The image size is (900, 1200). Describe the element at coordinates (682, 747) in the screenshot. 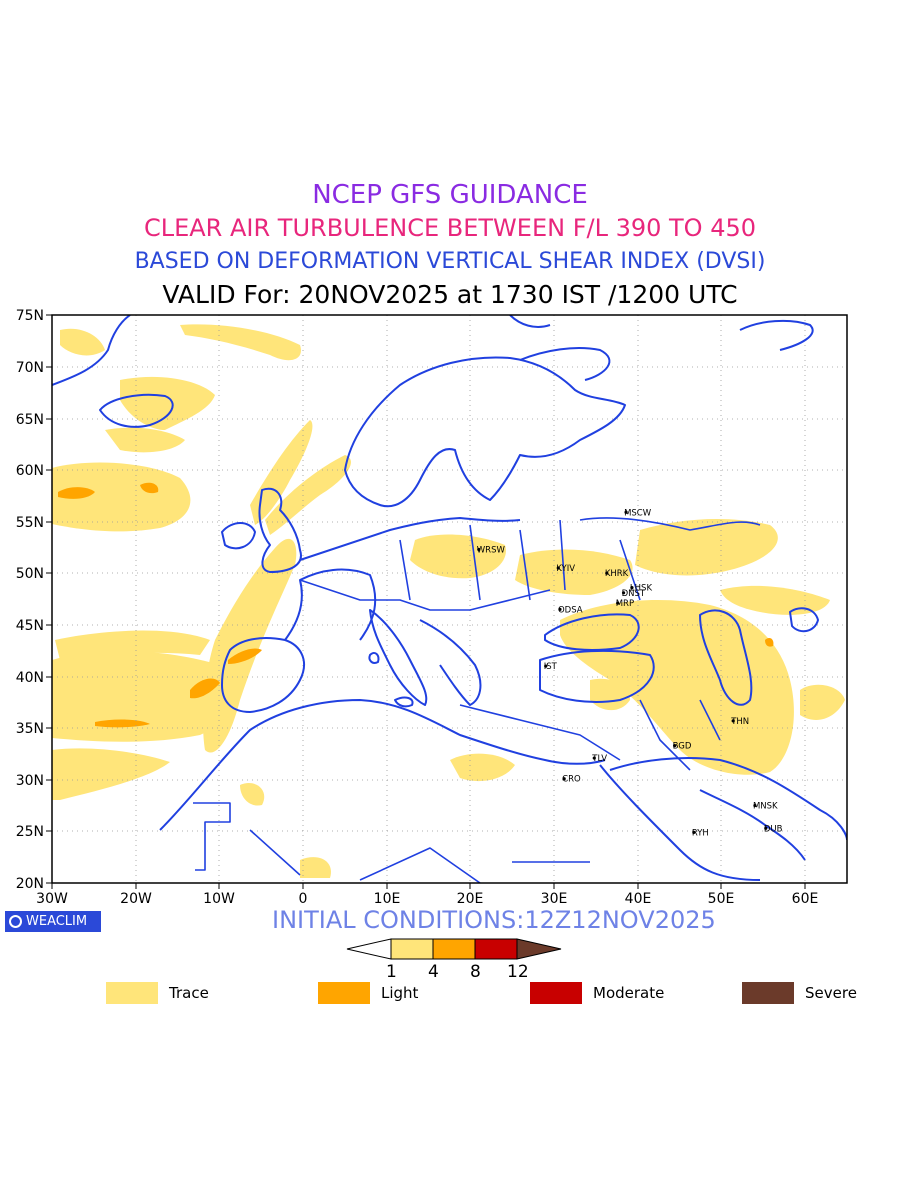

I see `city-label: BGD` at that location.